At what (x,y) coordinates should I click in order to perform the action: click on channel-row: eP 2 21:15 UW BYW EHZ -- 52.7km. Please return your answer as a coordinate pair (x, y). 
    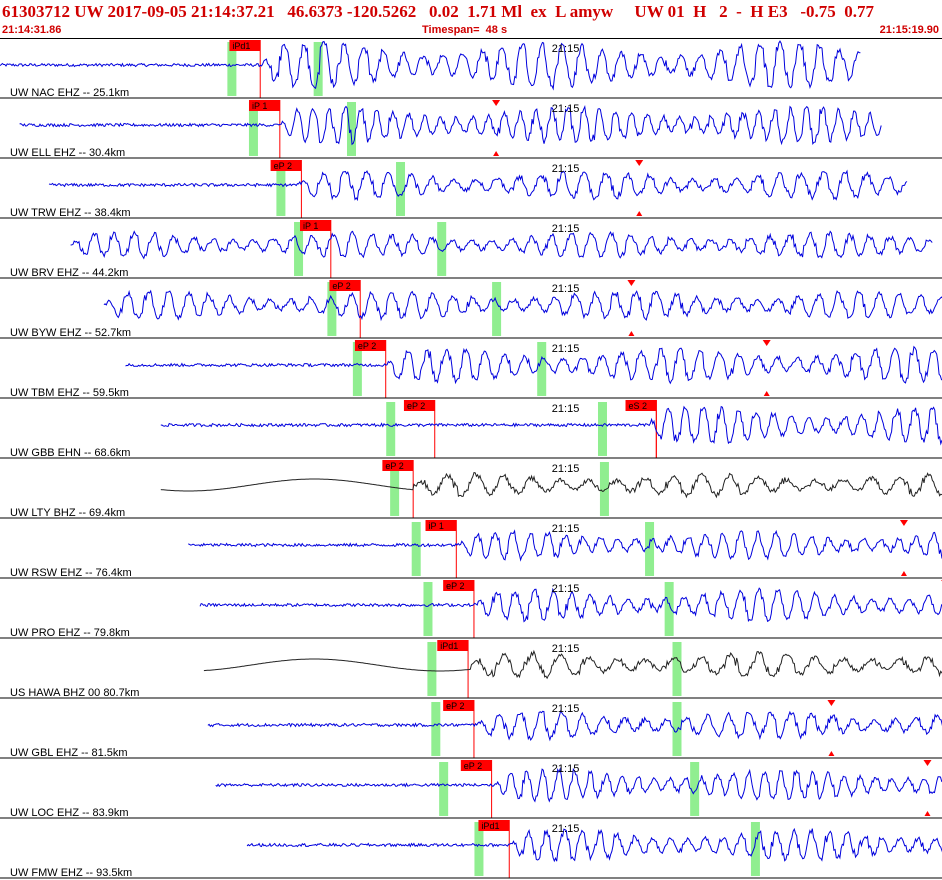
    Looking at the image, I should click on (471, 309).